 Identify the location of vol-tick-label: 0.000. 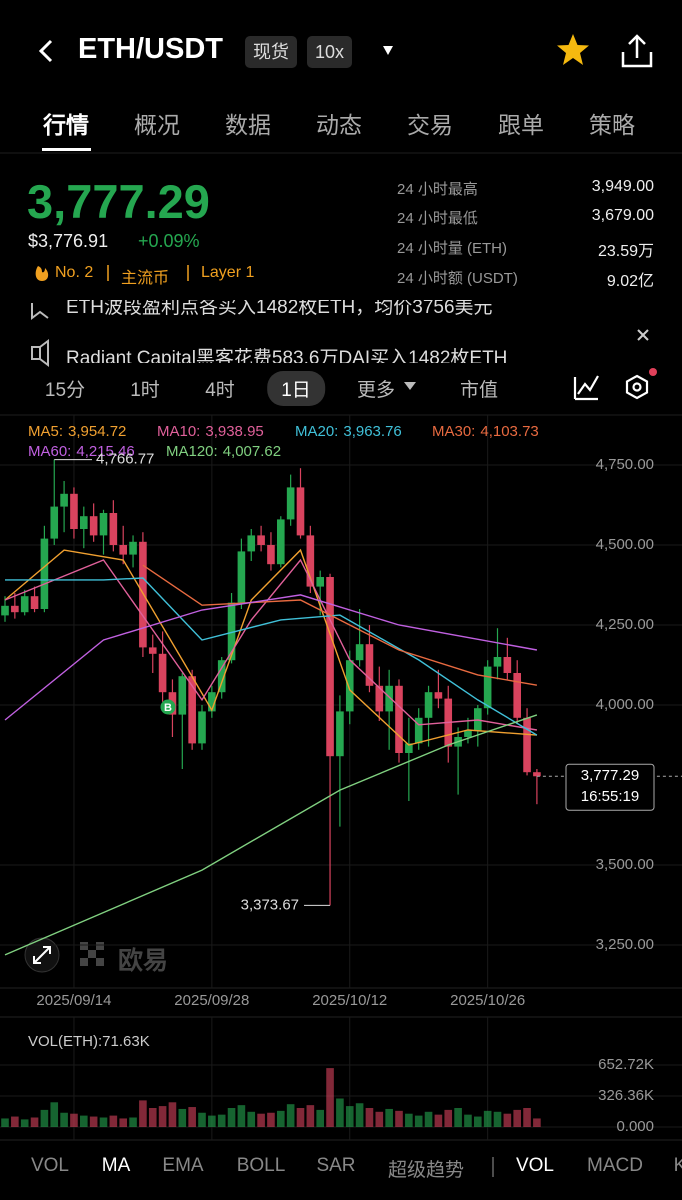
(635, 1126).